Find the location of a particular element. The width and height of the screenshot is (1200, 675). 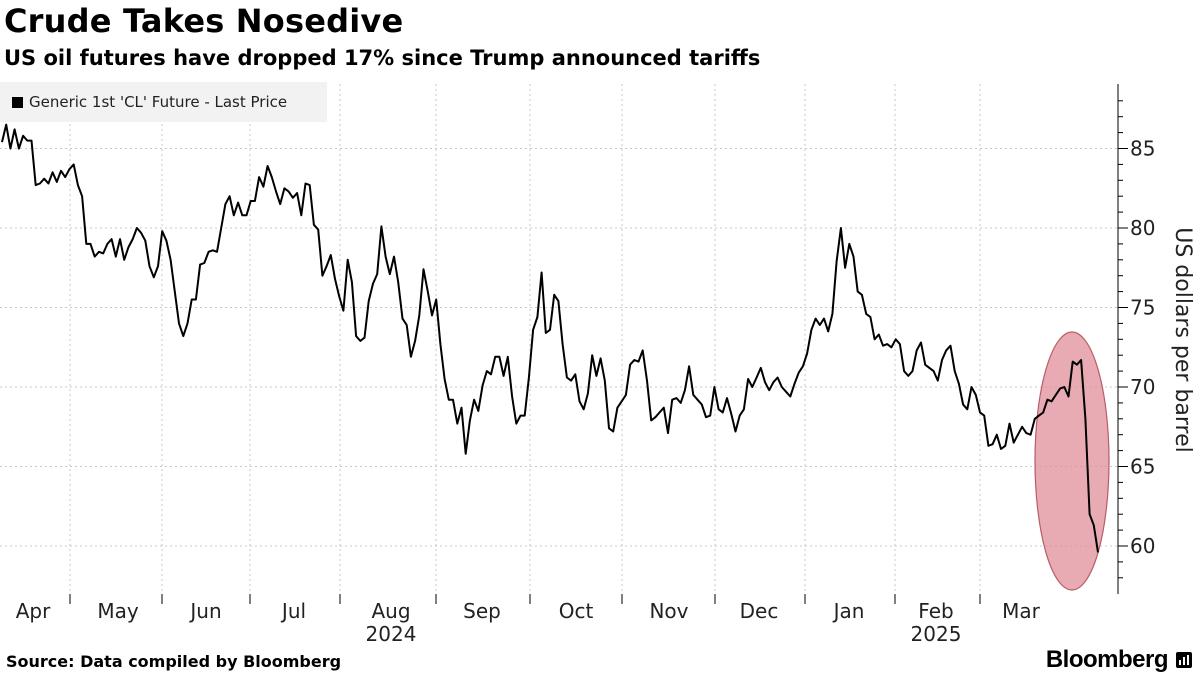

y-tick-label: 60 is located at coordinates (1142, 546).